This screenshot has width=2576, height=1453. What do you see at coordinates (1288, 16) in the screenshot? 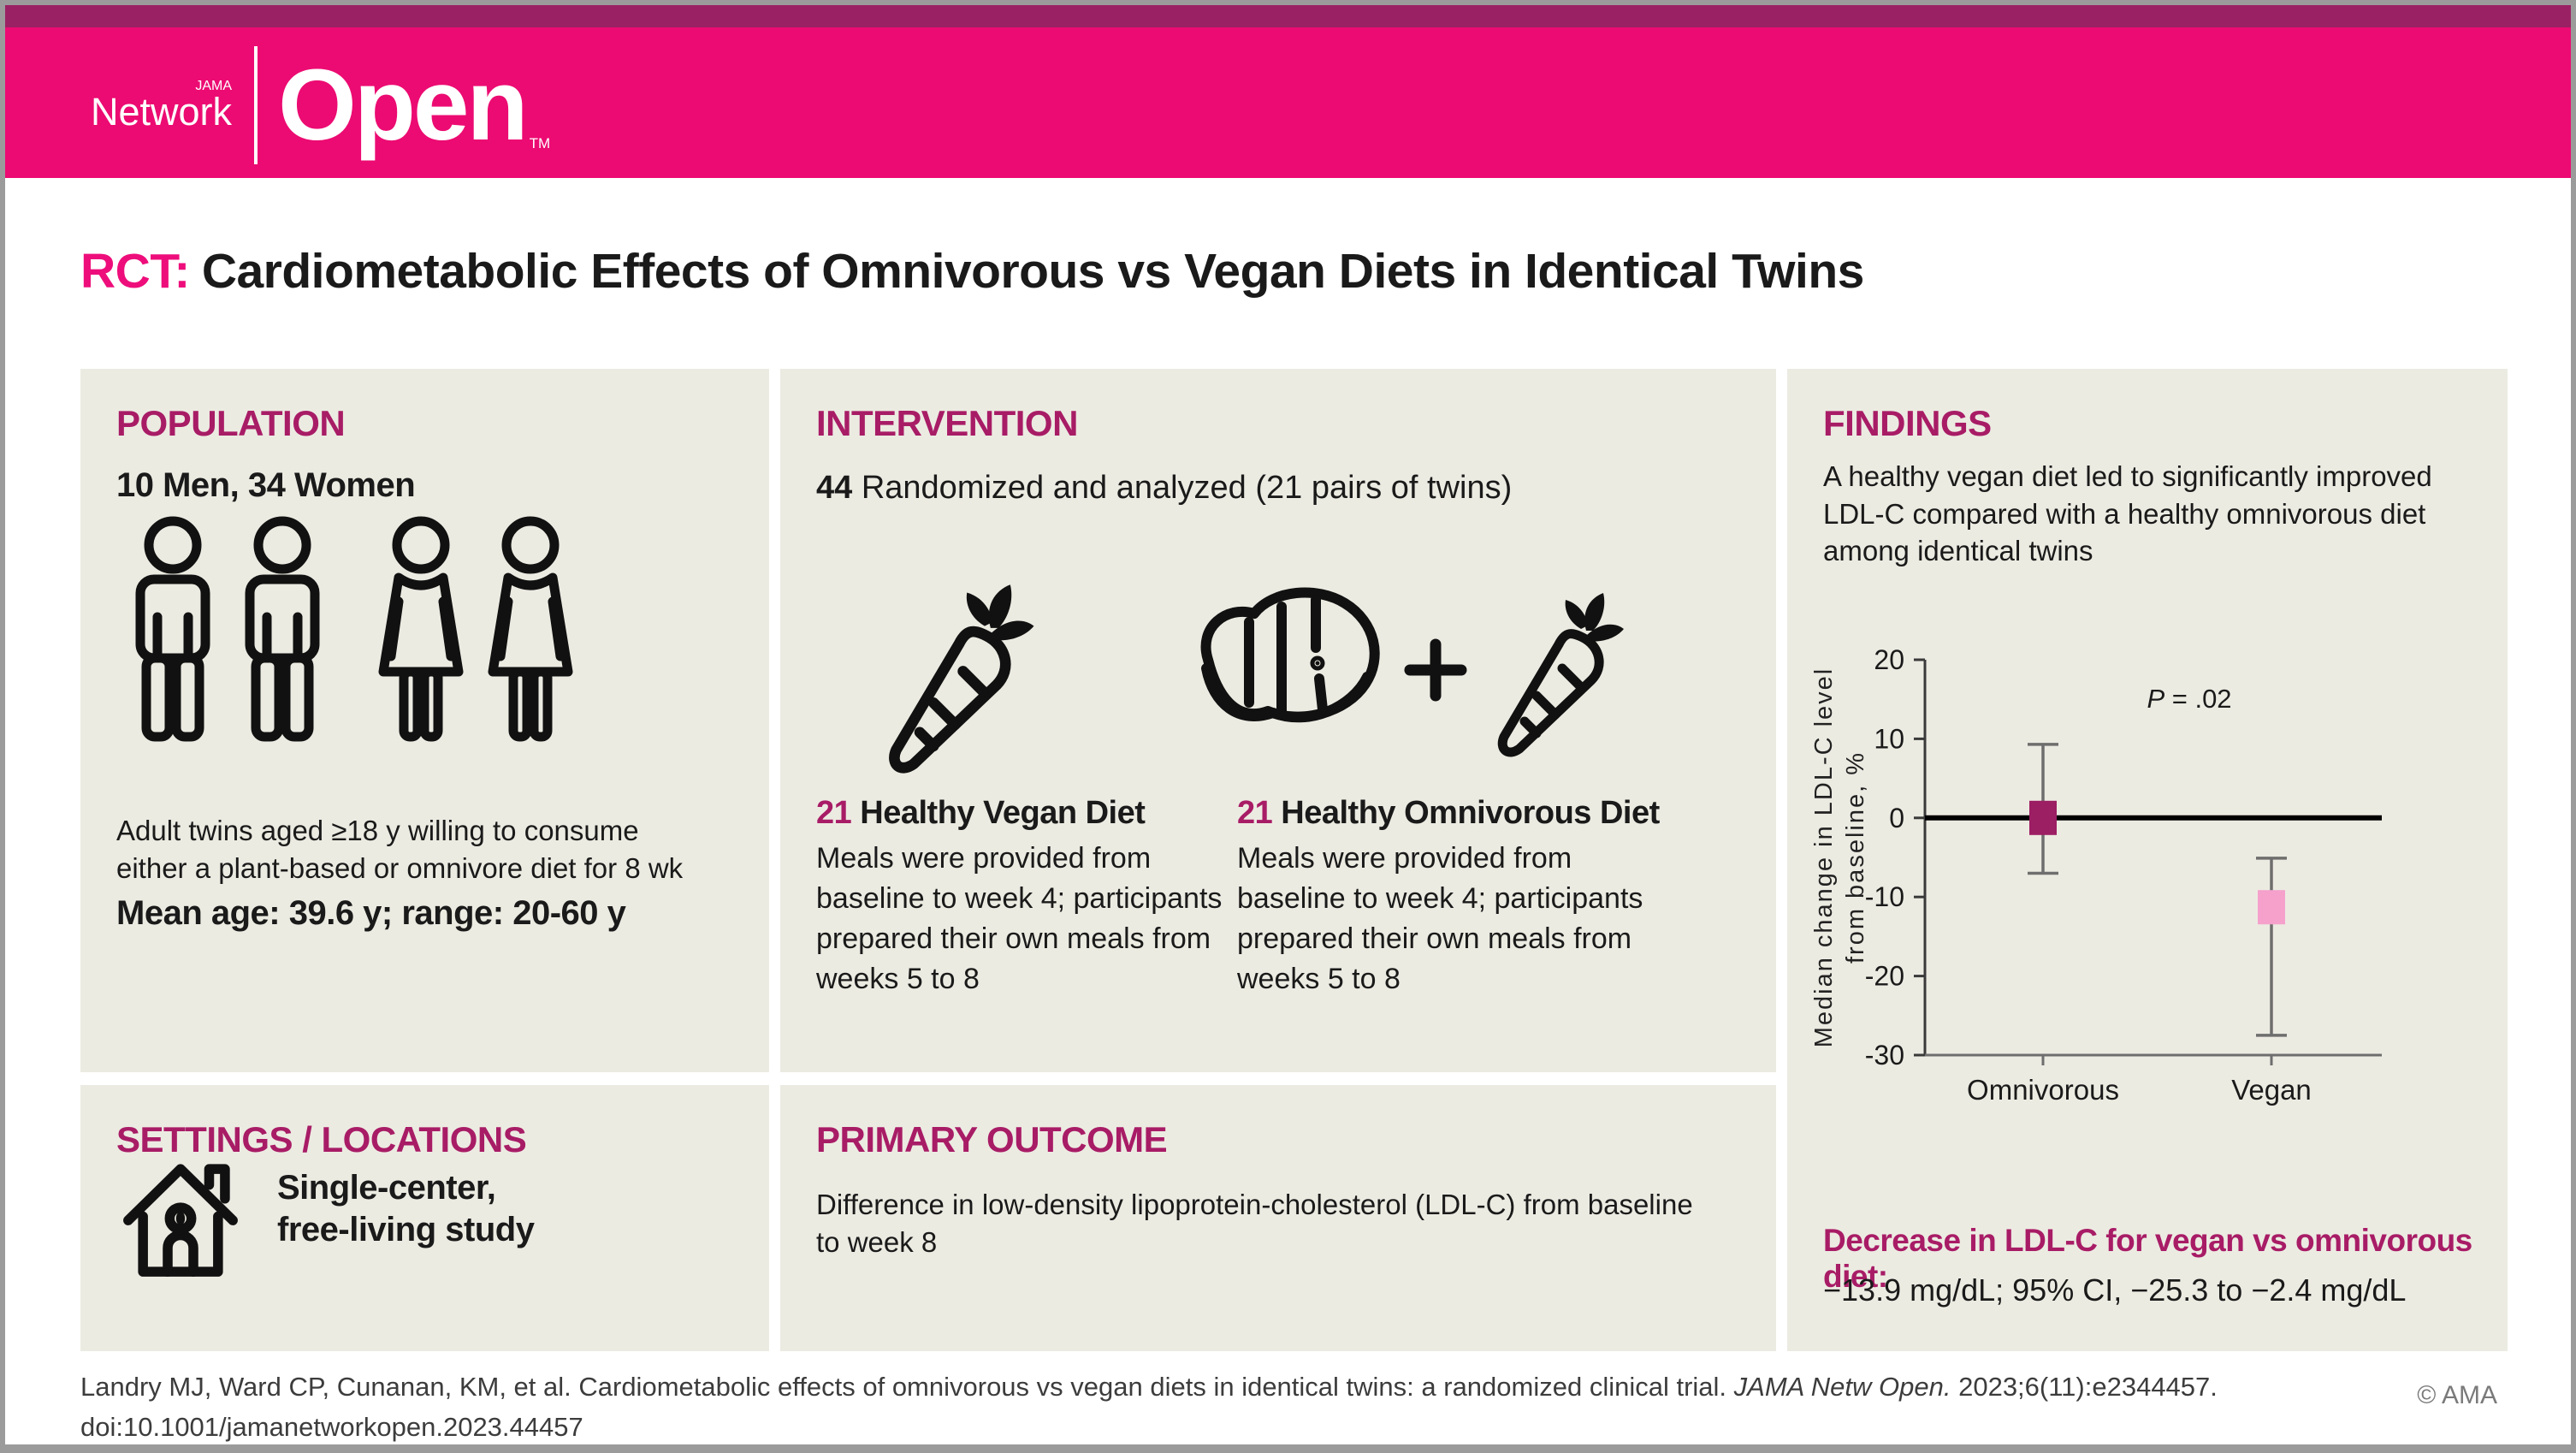
I see `header-top-strip` at bounding box center [1288, 16].